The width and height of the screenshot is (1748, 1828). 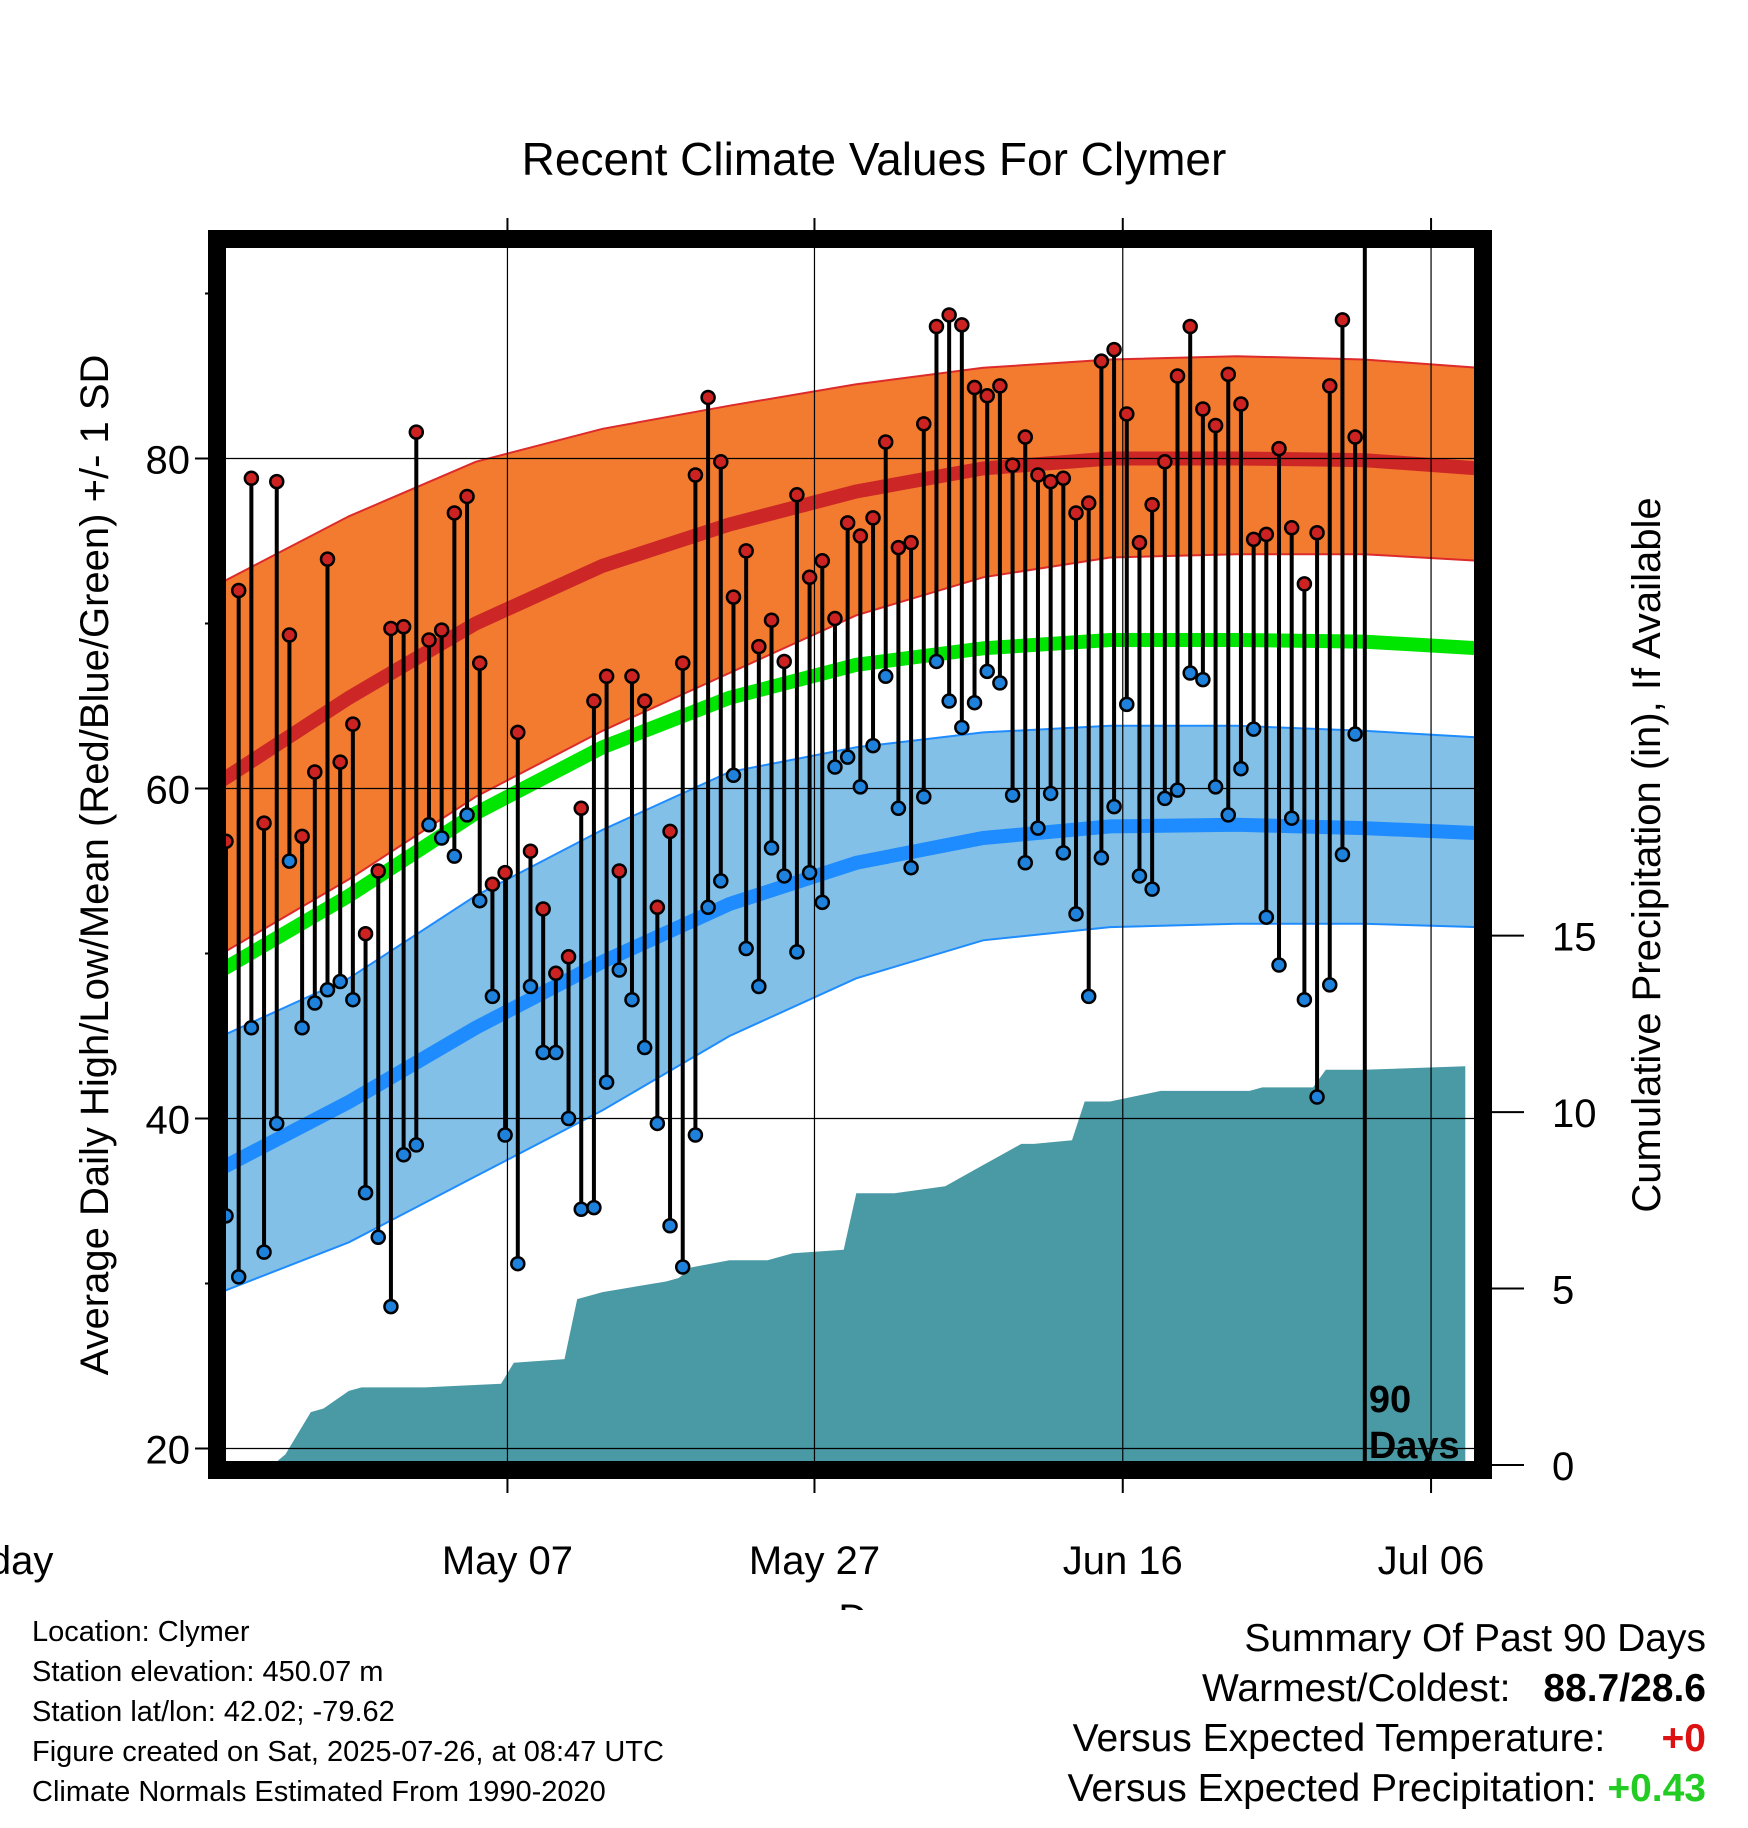 What do you see at coordinates (1390, 1400) in the screenshot?
I see `today-marker-label-number: 90` at bounding box center [1390, 1400].